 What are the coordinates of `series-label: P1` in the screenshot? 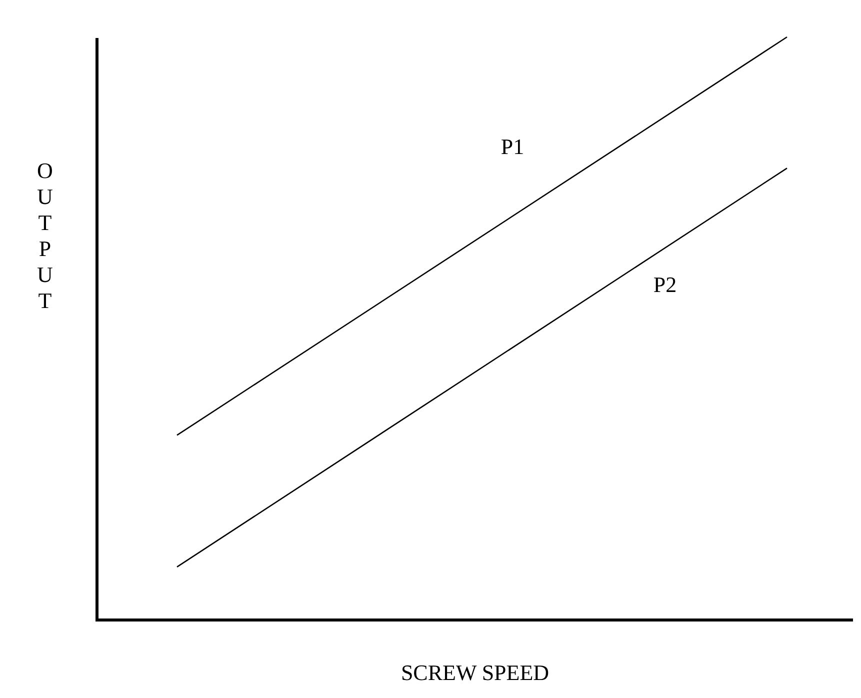 It's located at (512, 147).